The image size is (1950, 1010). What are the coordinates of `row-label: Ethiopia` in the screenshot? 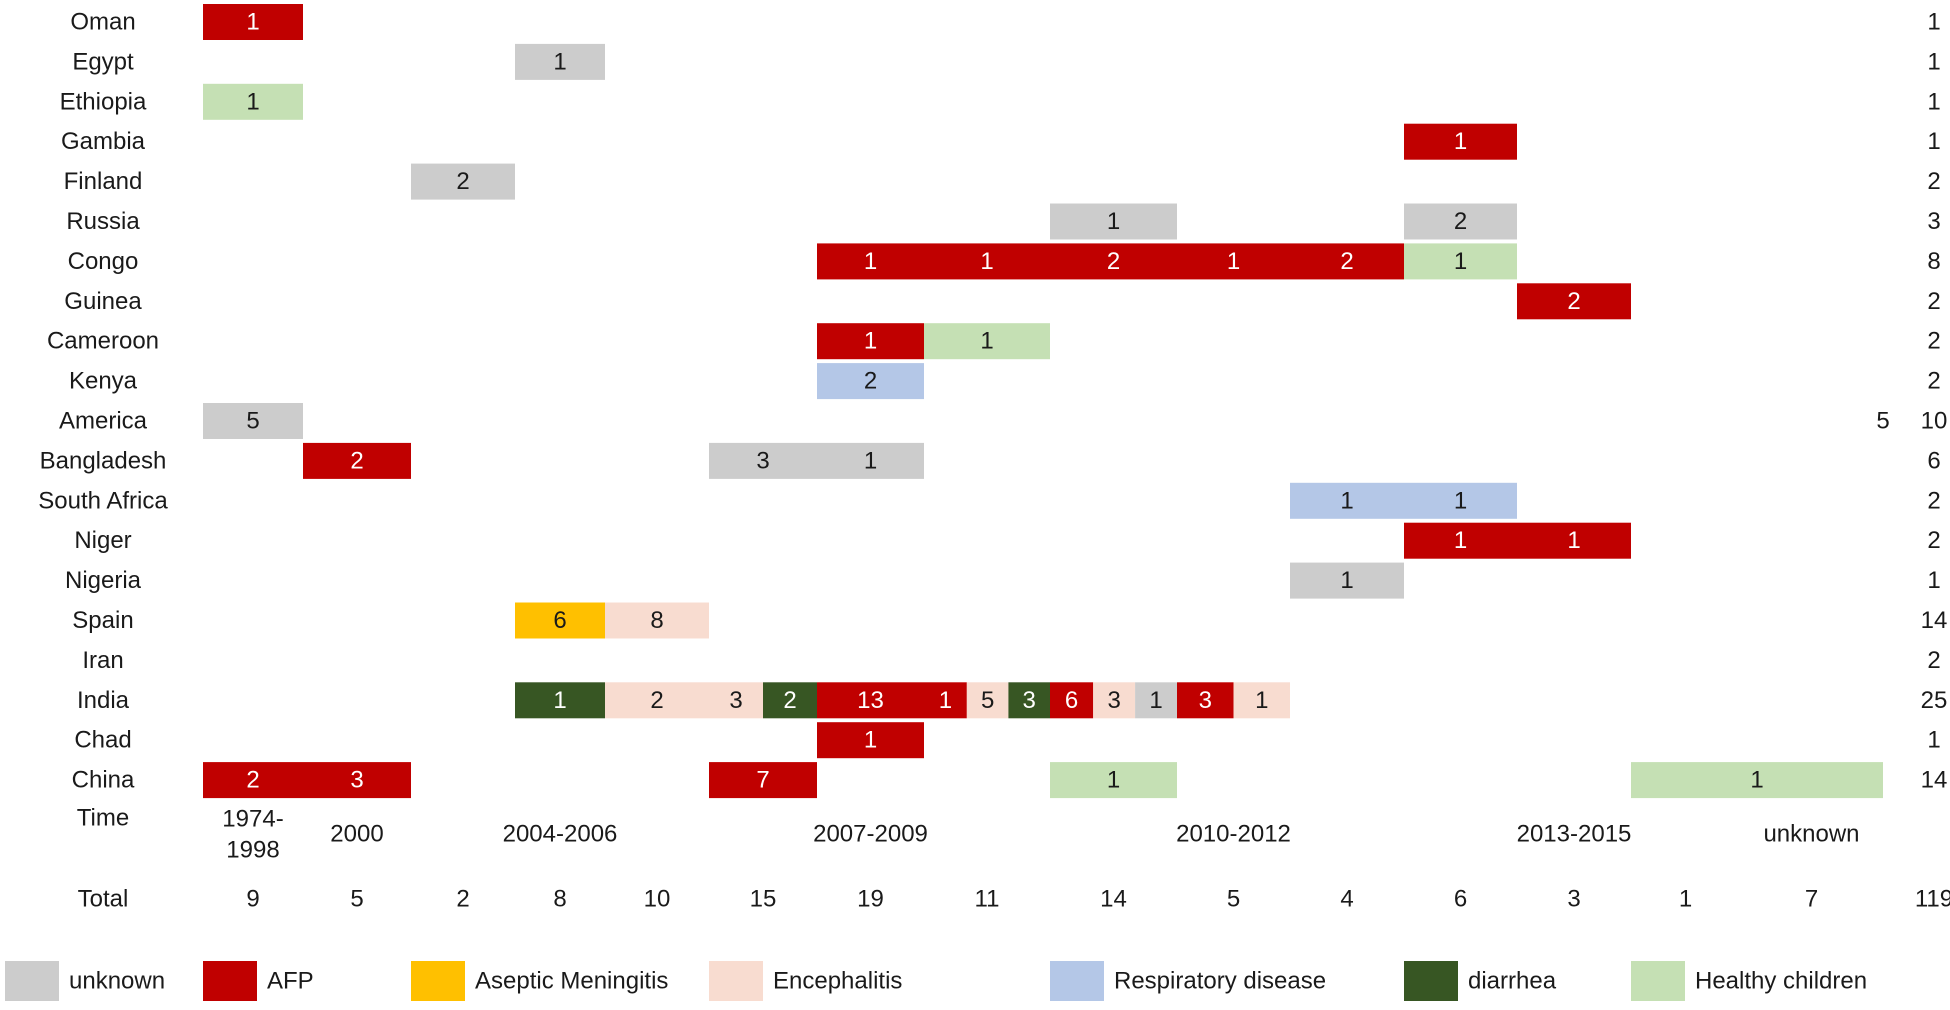 It's located at (103, 101).